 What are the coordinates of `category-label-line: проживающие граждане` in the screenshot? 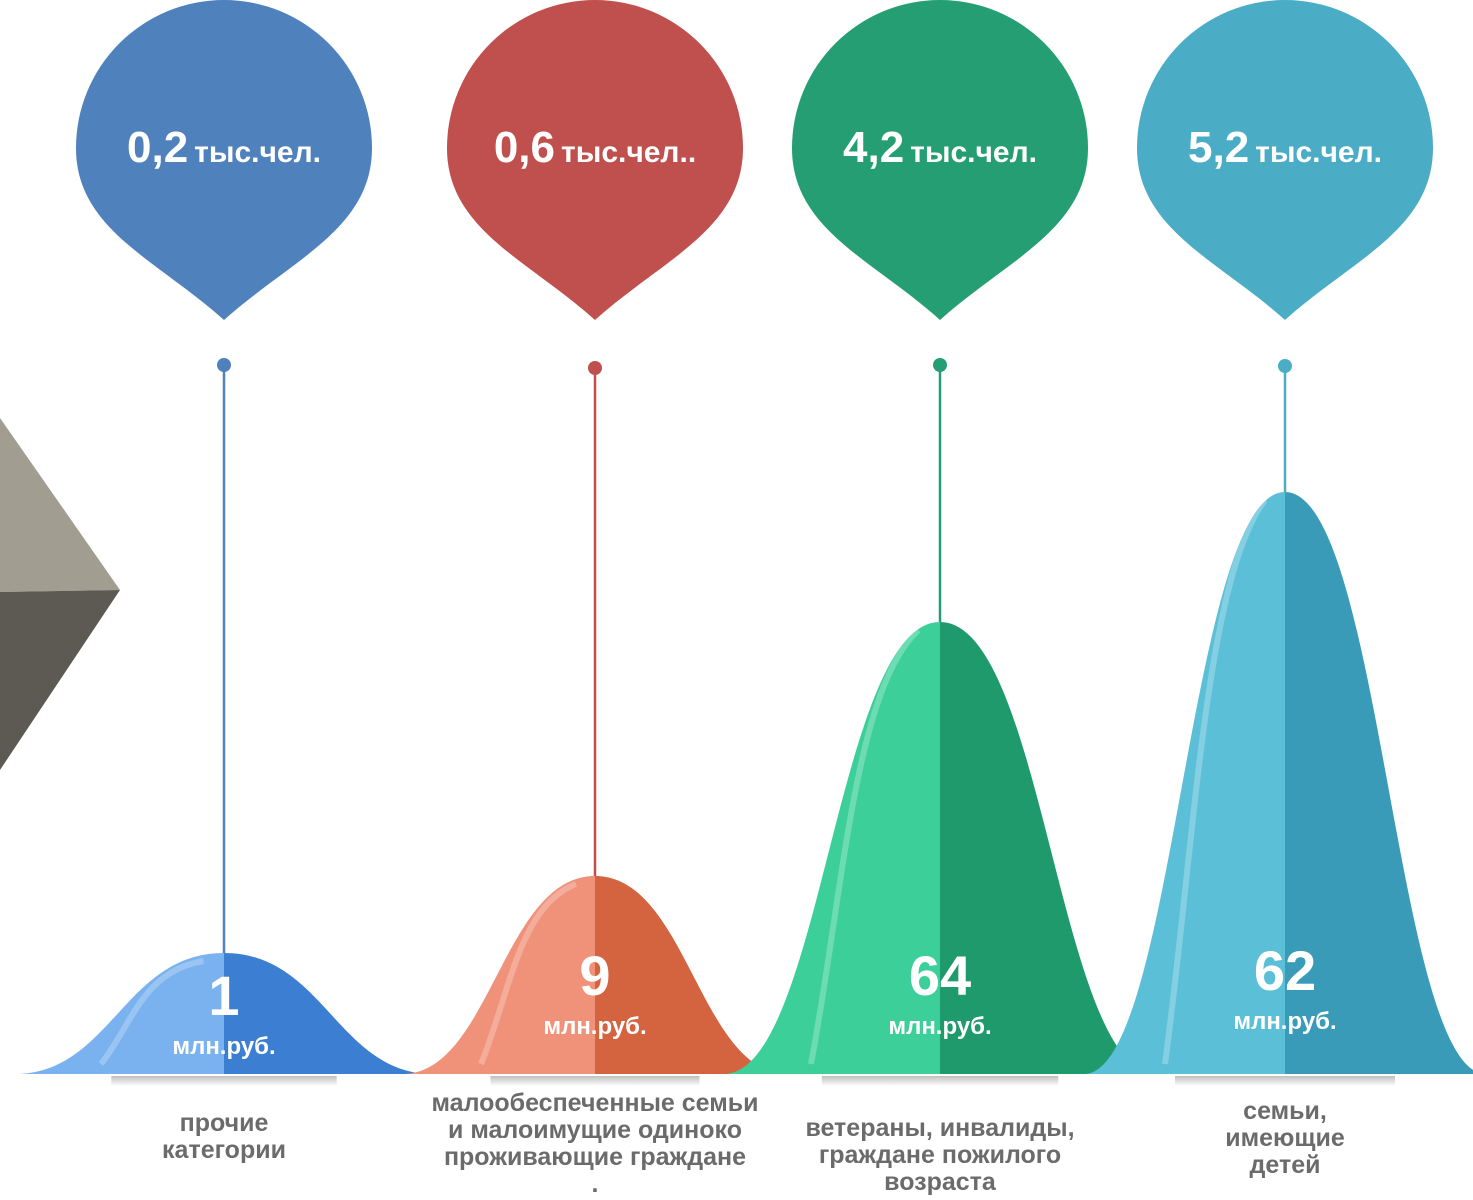 It's located at (595, 1157).